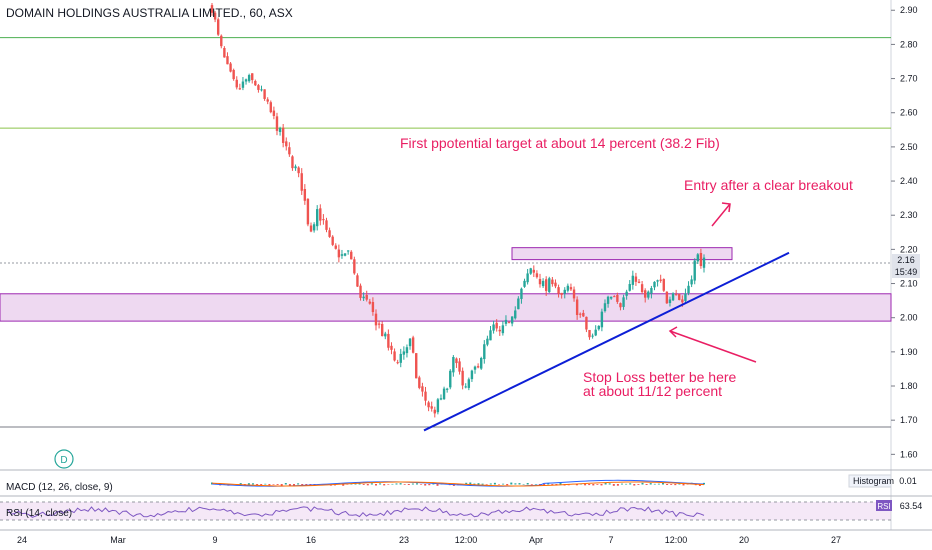 This screenshot has height=550, width=932. What do you see at coordinates (909, 147) in the screenshot?
I see `price-tick-label: 2.50` at bounding box center [909, 147].